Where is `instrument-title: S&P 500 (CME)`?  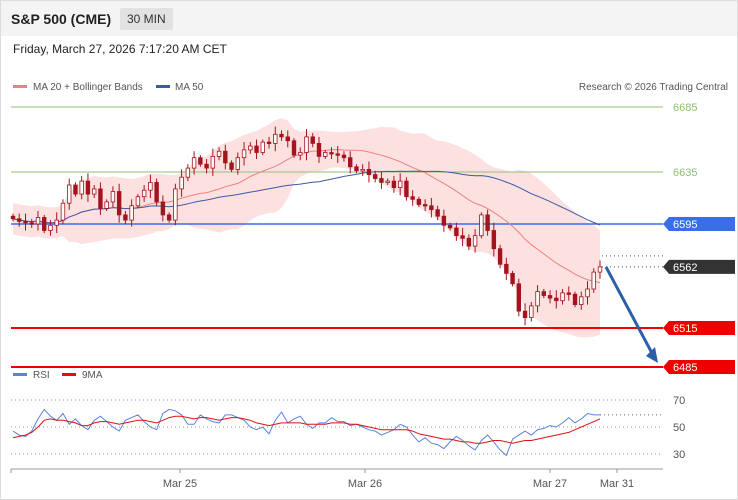 instrument-title: S&P 500 (CME) is located at coordinates (61, 19).